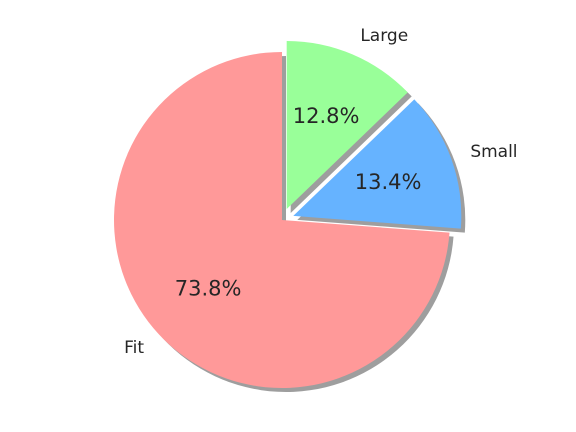  I want to click on slice-label-small: Small, so click(493, 152).